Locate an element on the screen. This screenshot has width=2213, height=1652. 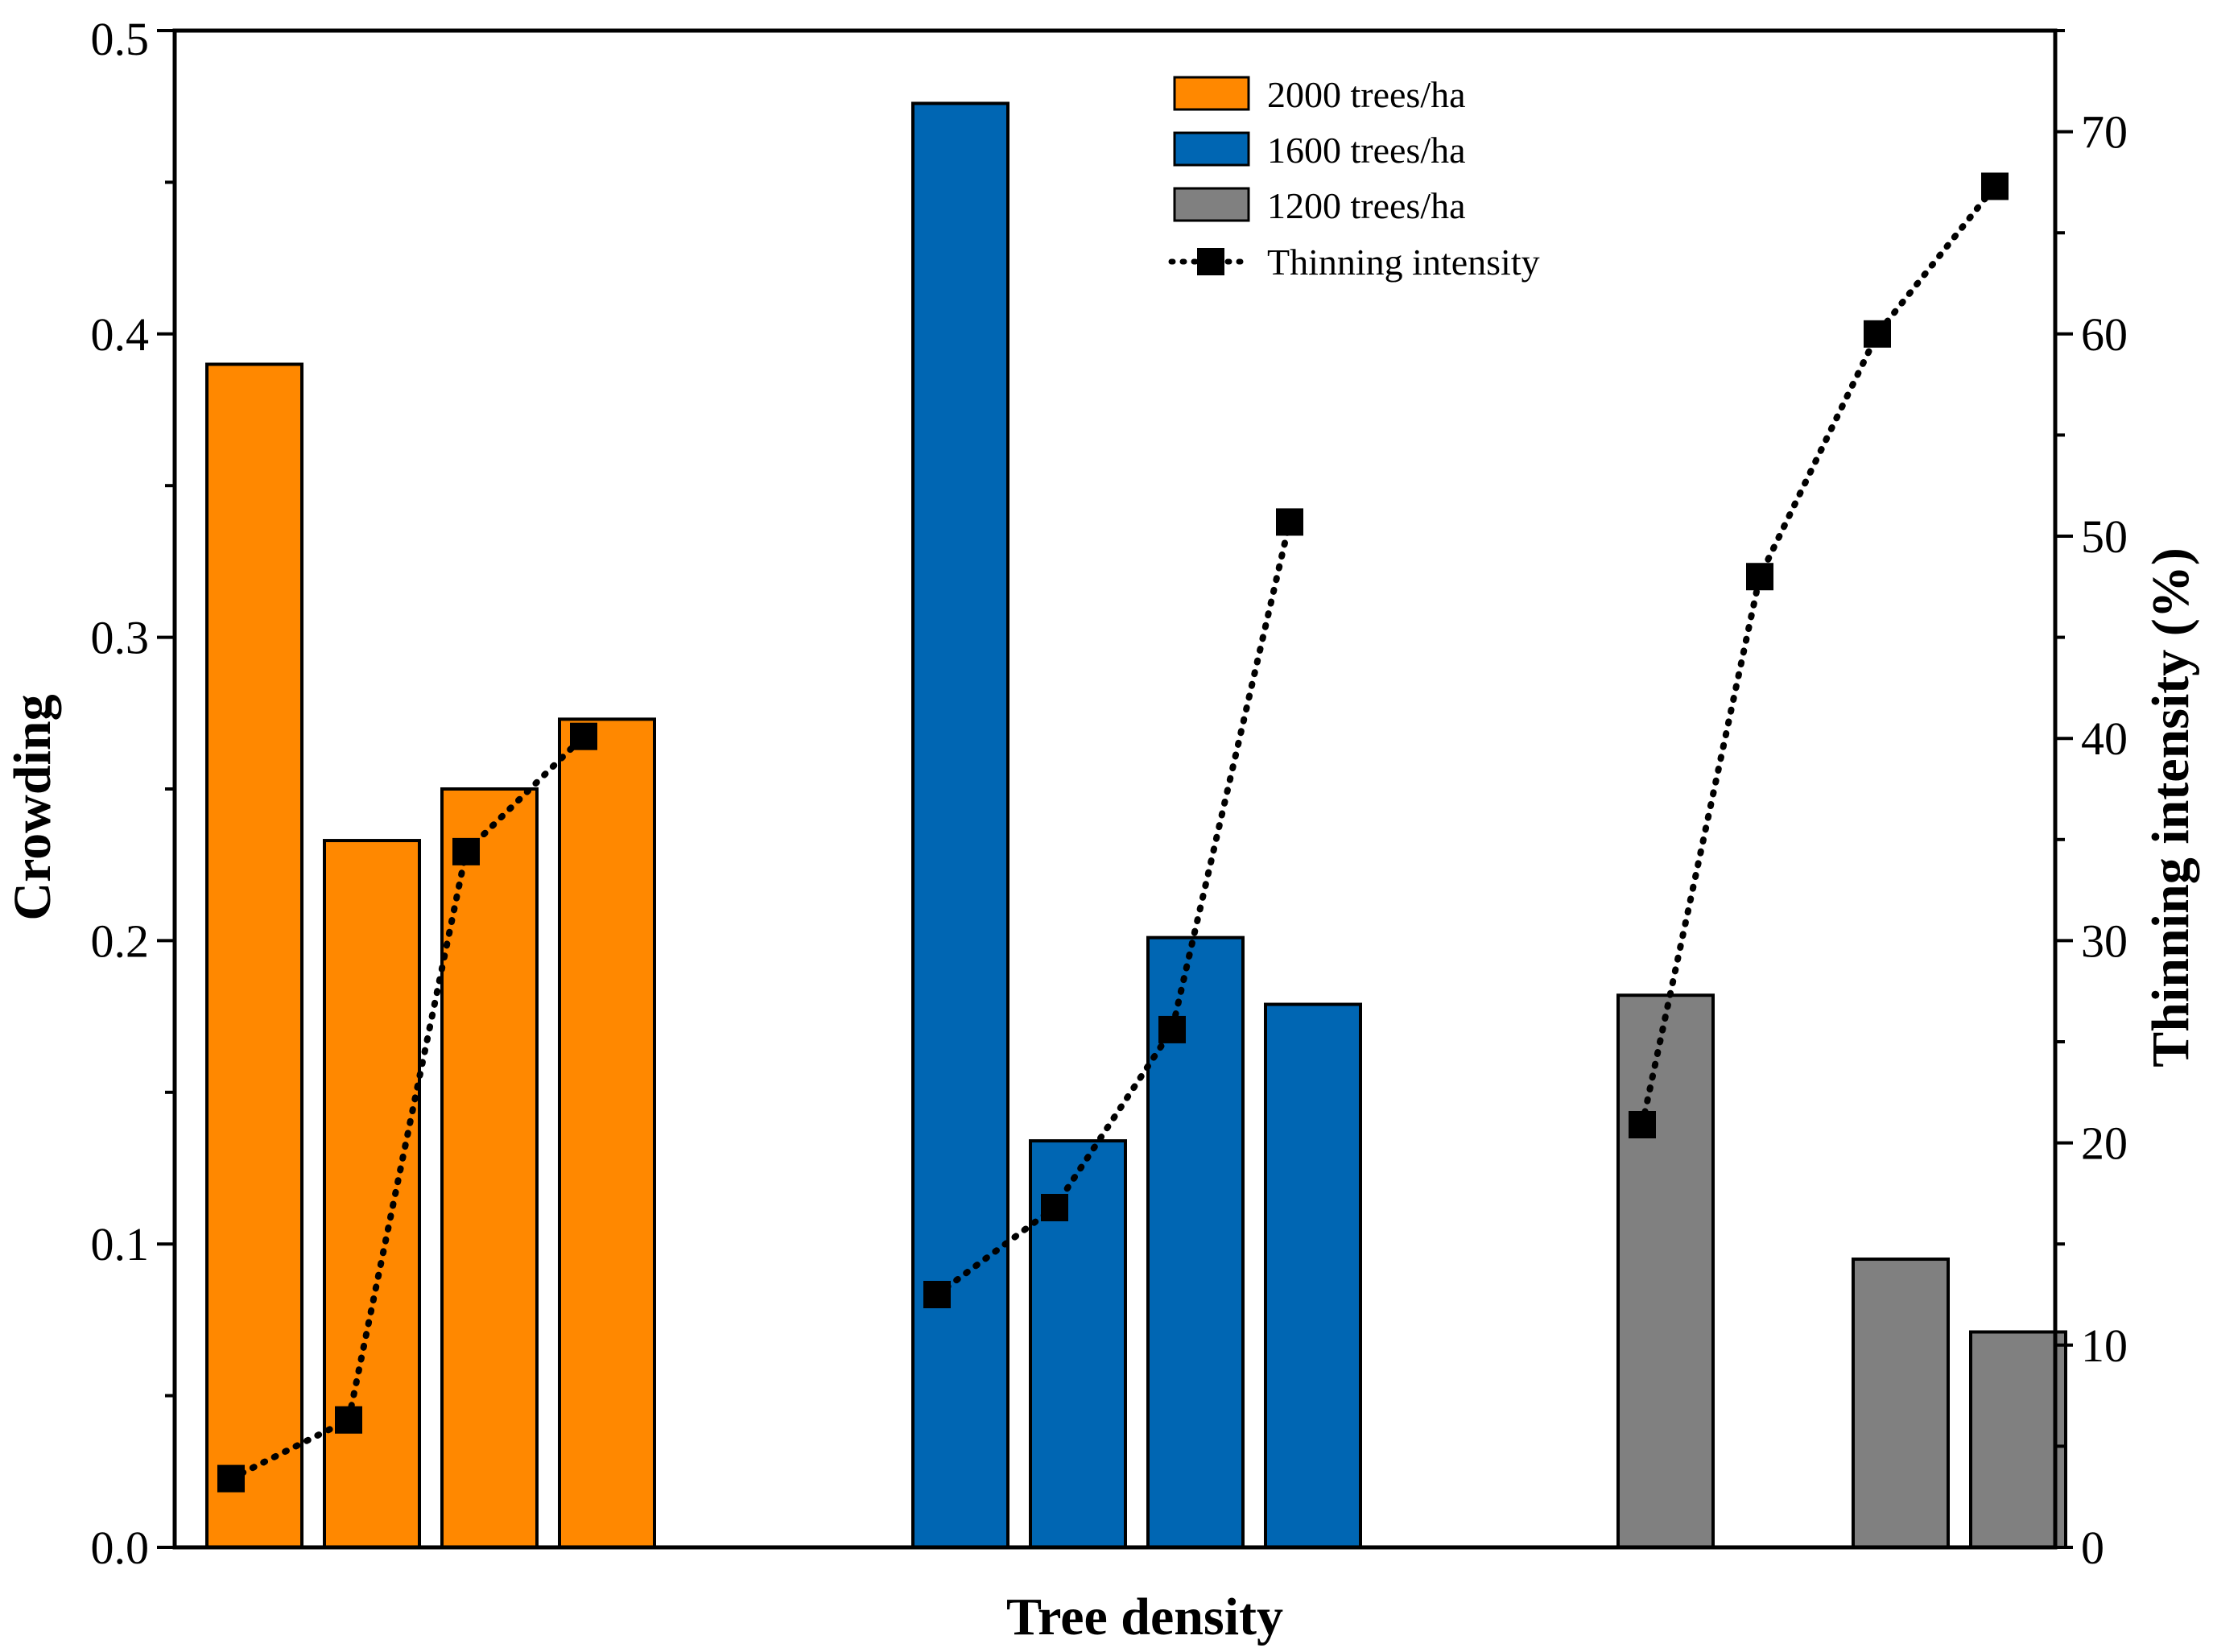
y2-tick-label: 20 is located at coordinates (2104, 1144).